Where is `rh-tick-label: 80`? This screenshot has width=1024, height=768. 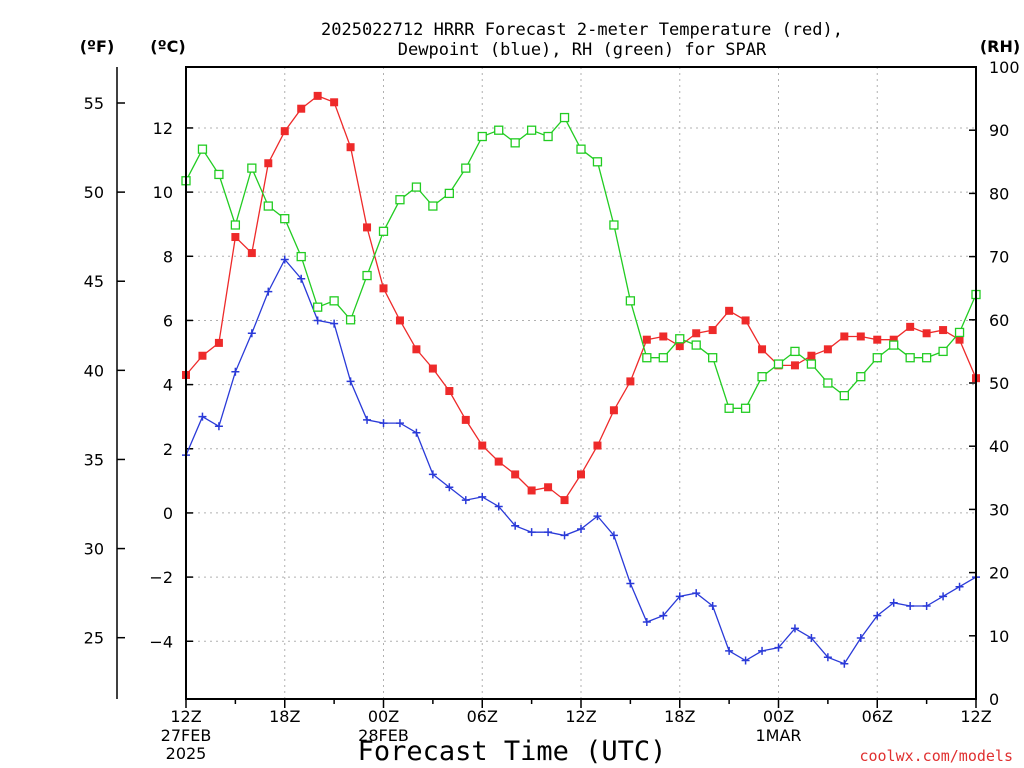 rh-tick-label: 80 is located at coordinates (999, 193).